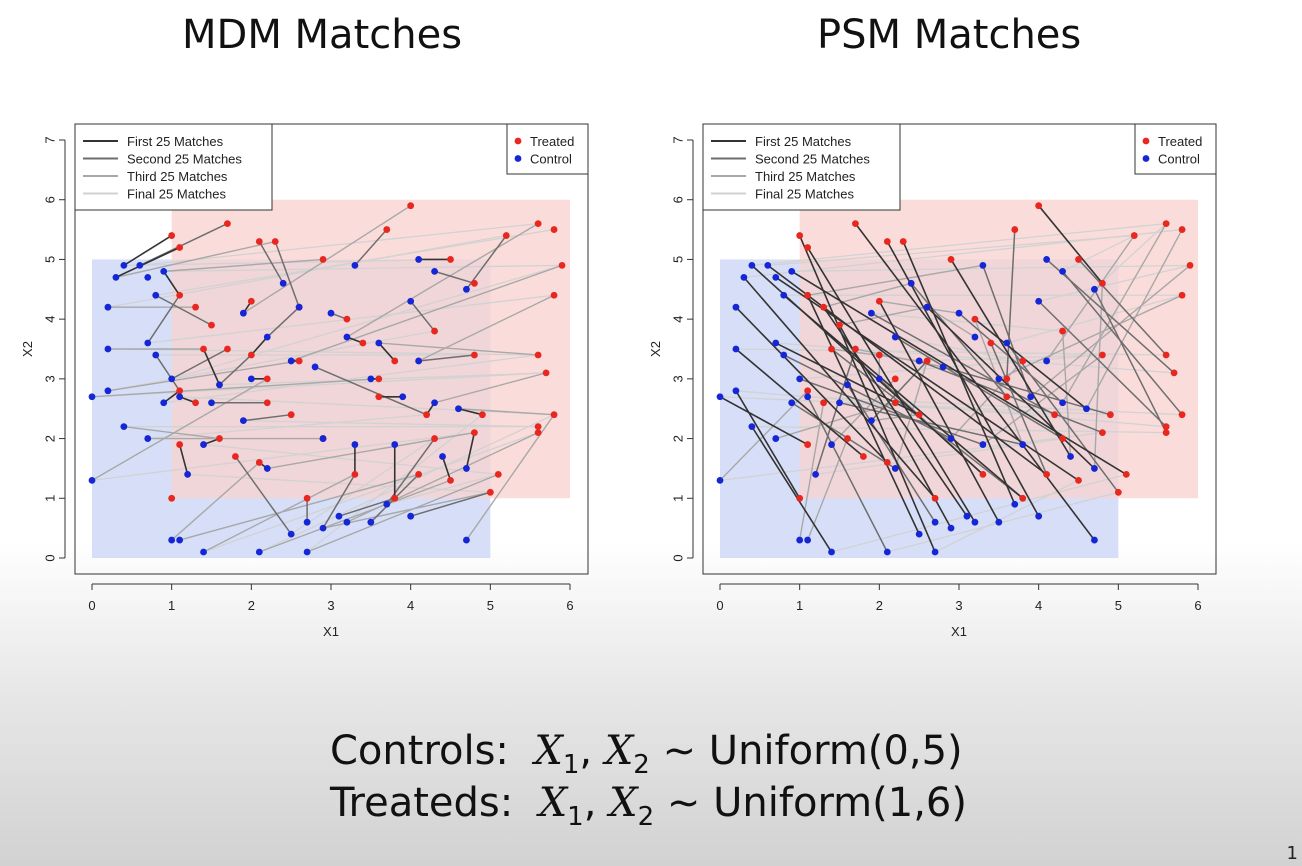  I want to click on formula-variable: X, so click(553, 803).